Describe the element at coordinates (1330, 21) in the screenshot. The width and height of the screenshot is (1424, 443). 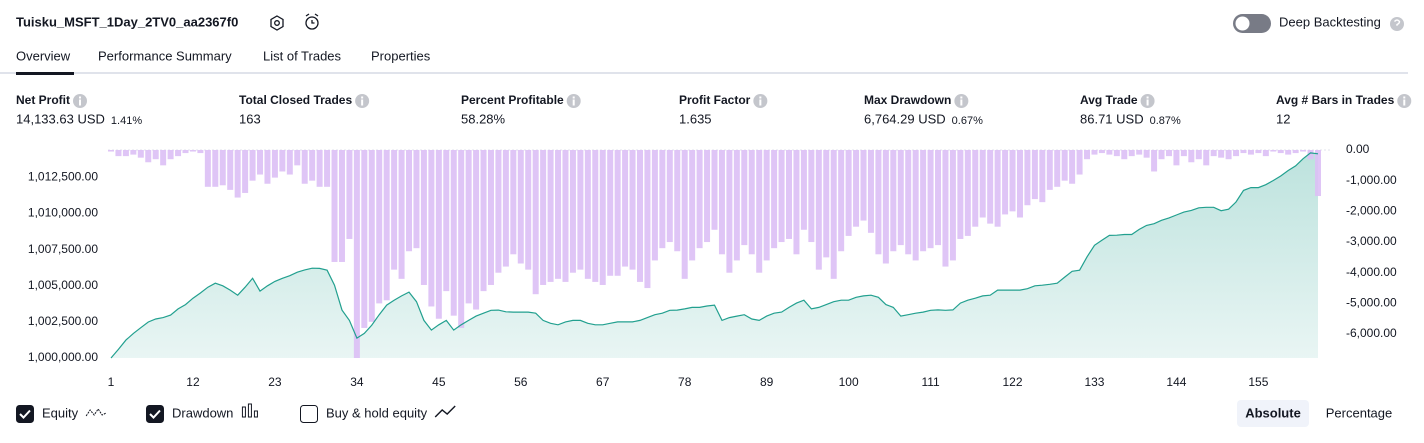
I see `toggle-label: Deep Backtesting` at that location.